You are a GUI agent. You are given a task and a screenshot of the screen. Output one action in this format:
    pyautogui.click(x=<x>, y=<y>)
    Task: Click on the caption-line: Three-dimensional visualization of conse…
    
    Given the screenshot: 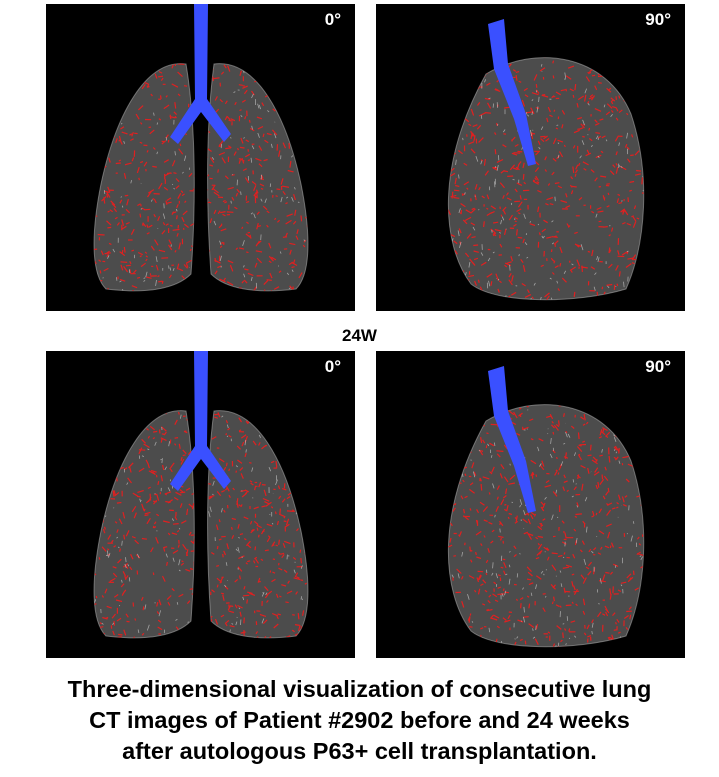 What is the action you would take?
    pyautogui.click(x=359, y=689)
    